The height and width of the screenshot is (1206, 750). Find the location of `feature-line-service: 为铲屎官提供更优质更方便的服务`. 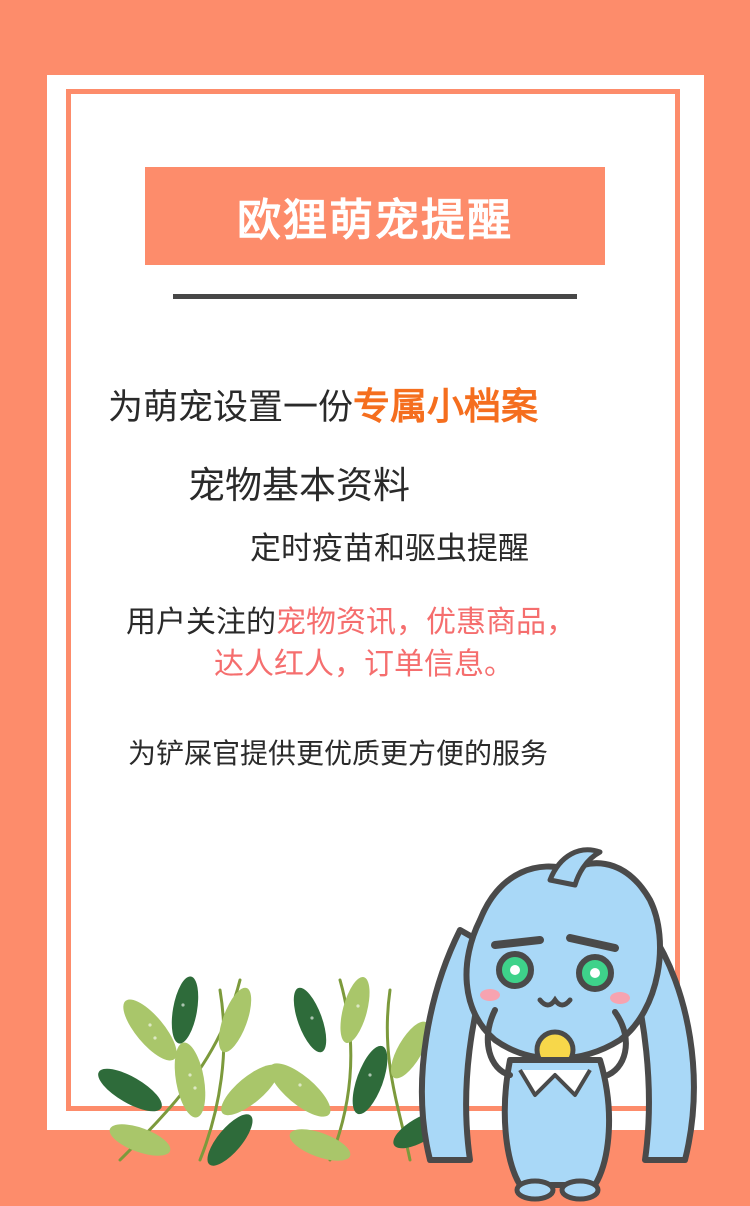

feature-line-service: 为铲屎官提供更优质更方便的服务 is located at coordinates (338, 753).